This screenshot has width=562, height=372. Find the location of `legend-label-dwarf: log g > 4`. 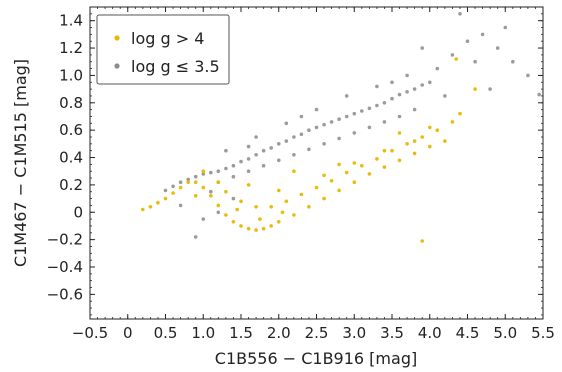

legend-label-dwarf: log g > 4 is located at coordinates (167, 38).